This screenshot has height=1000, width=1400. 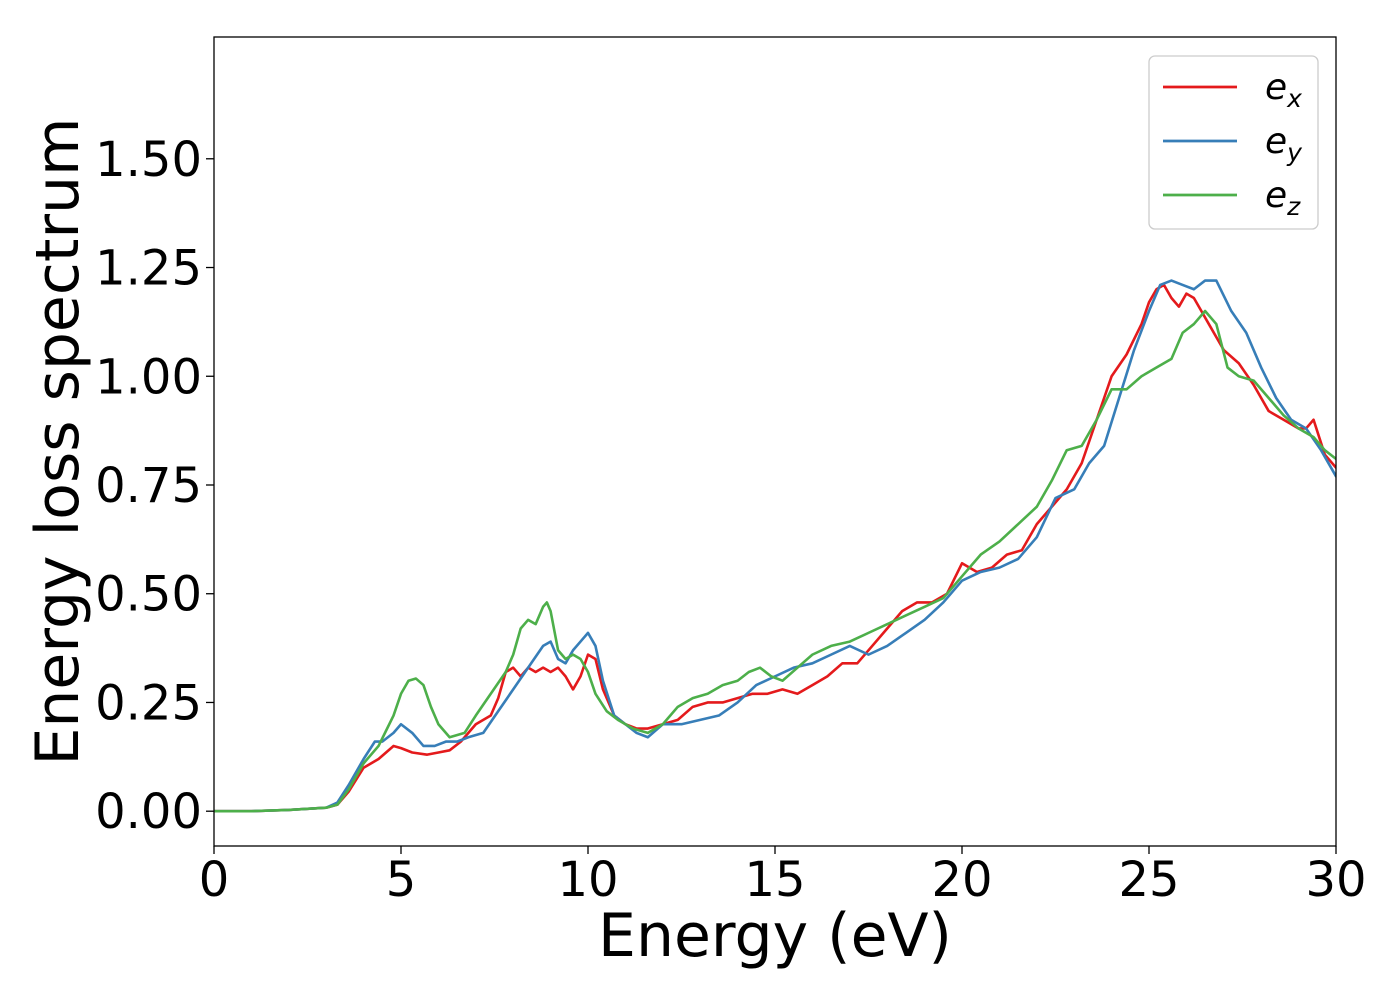 What do you see at coordinates (1283, 198) in the screenshot?
I see `legend-label-z: ez` at bounding box center [1283, 198].